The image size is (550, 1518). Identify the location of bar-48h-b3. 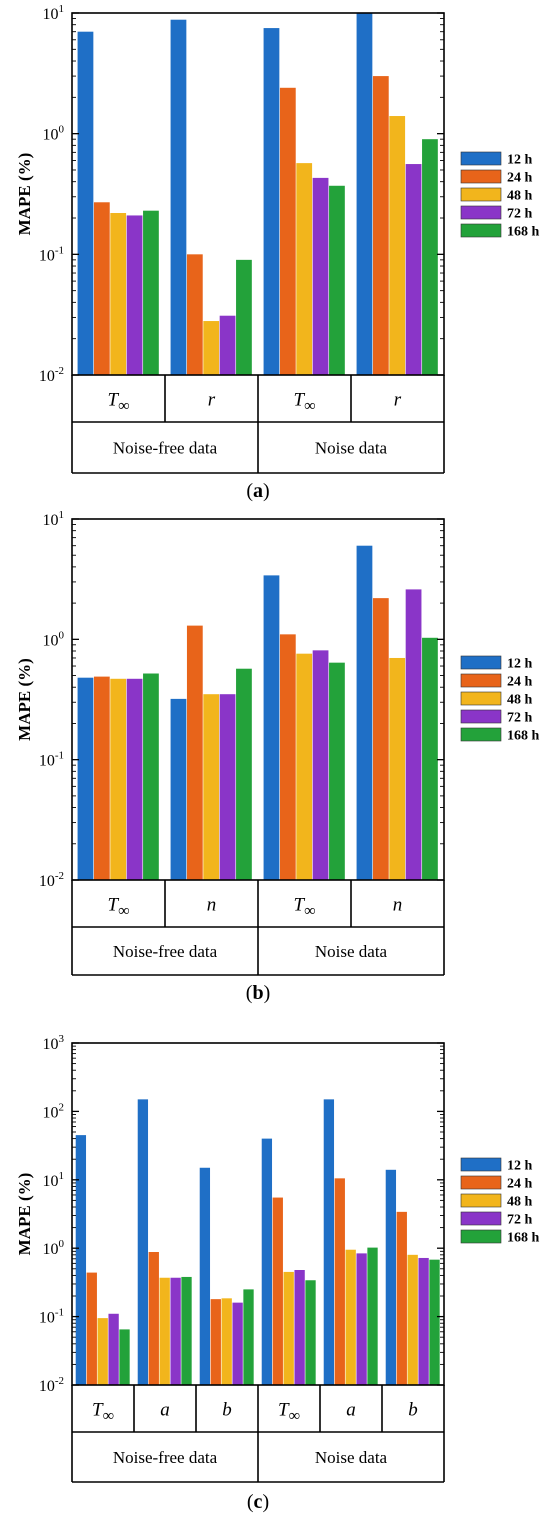
(226, 1341).